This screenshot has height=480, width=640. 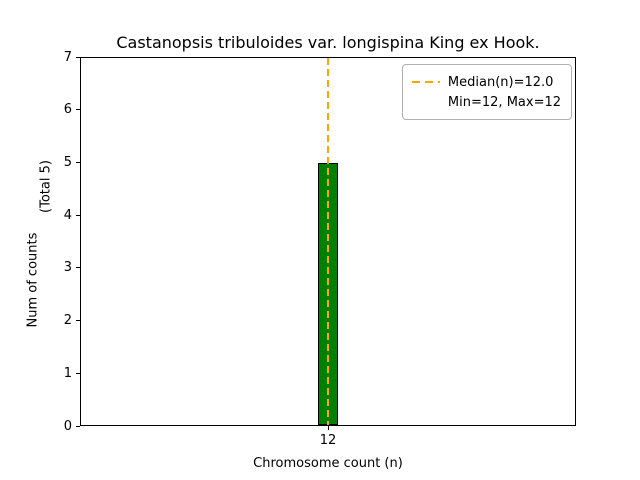 I want to click on y-tick-label: 5, so click(x=67, y=162).